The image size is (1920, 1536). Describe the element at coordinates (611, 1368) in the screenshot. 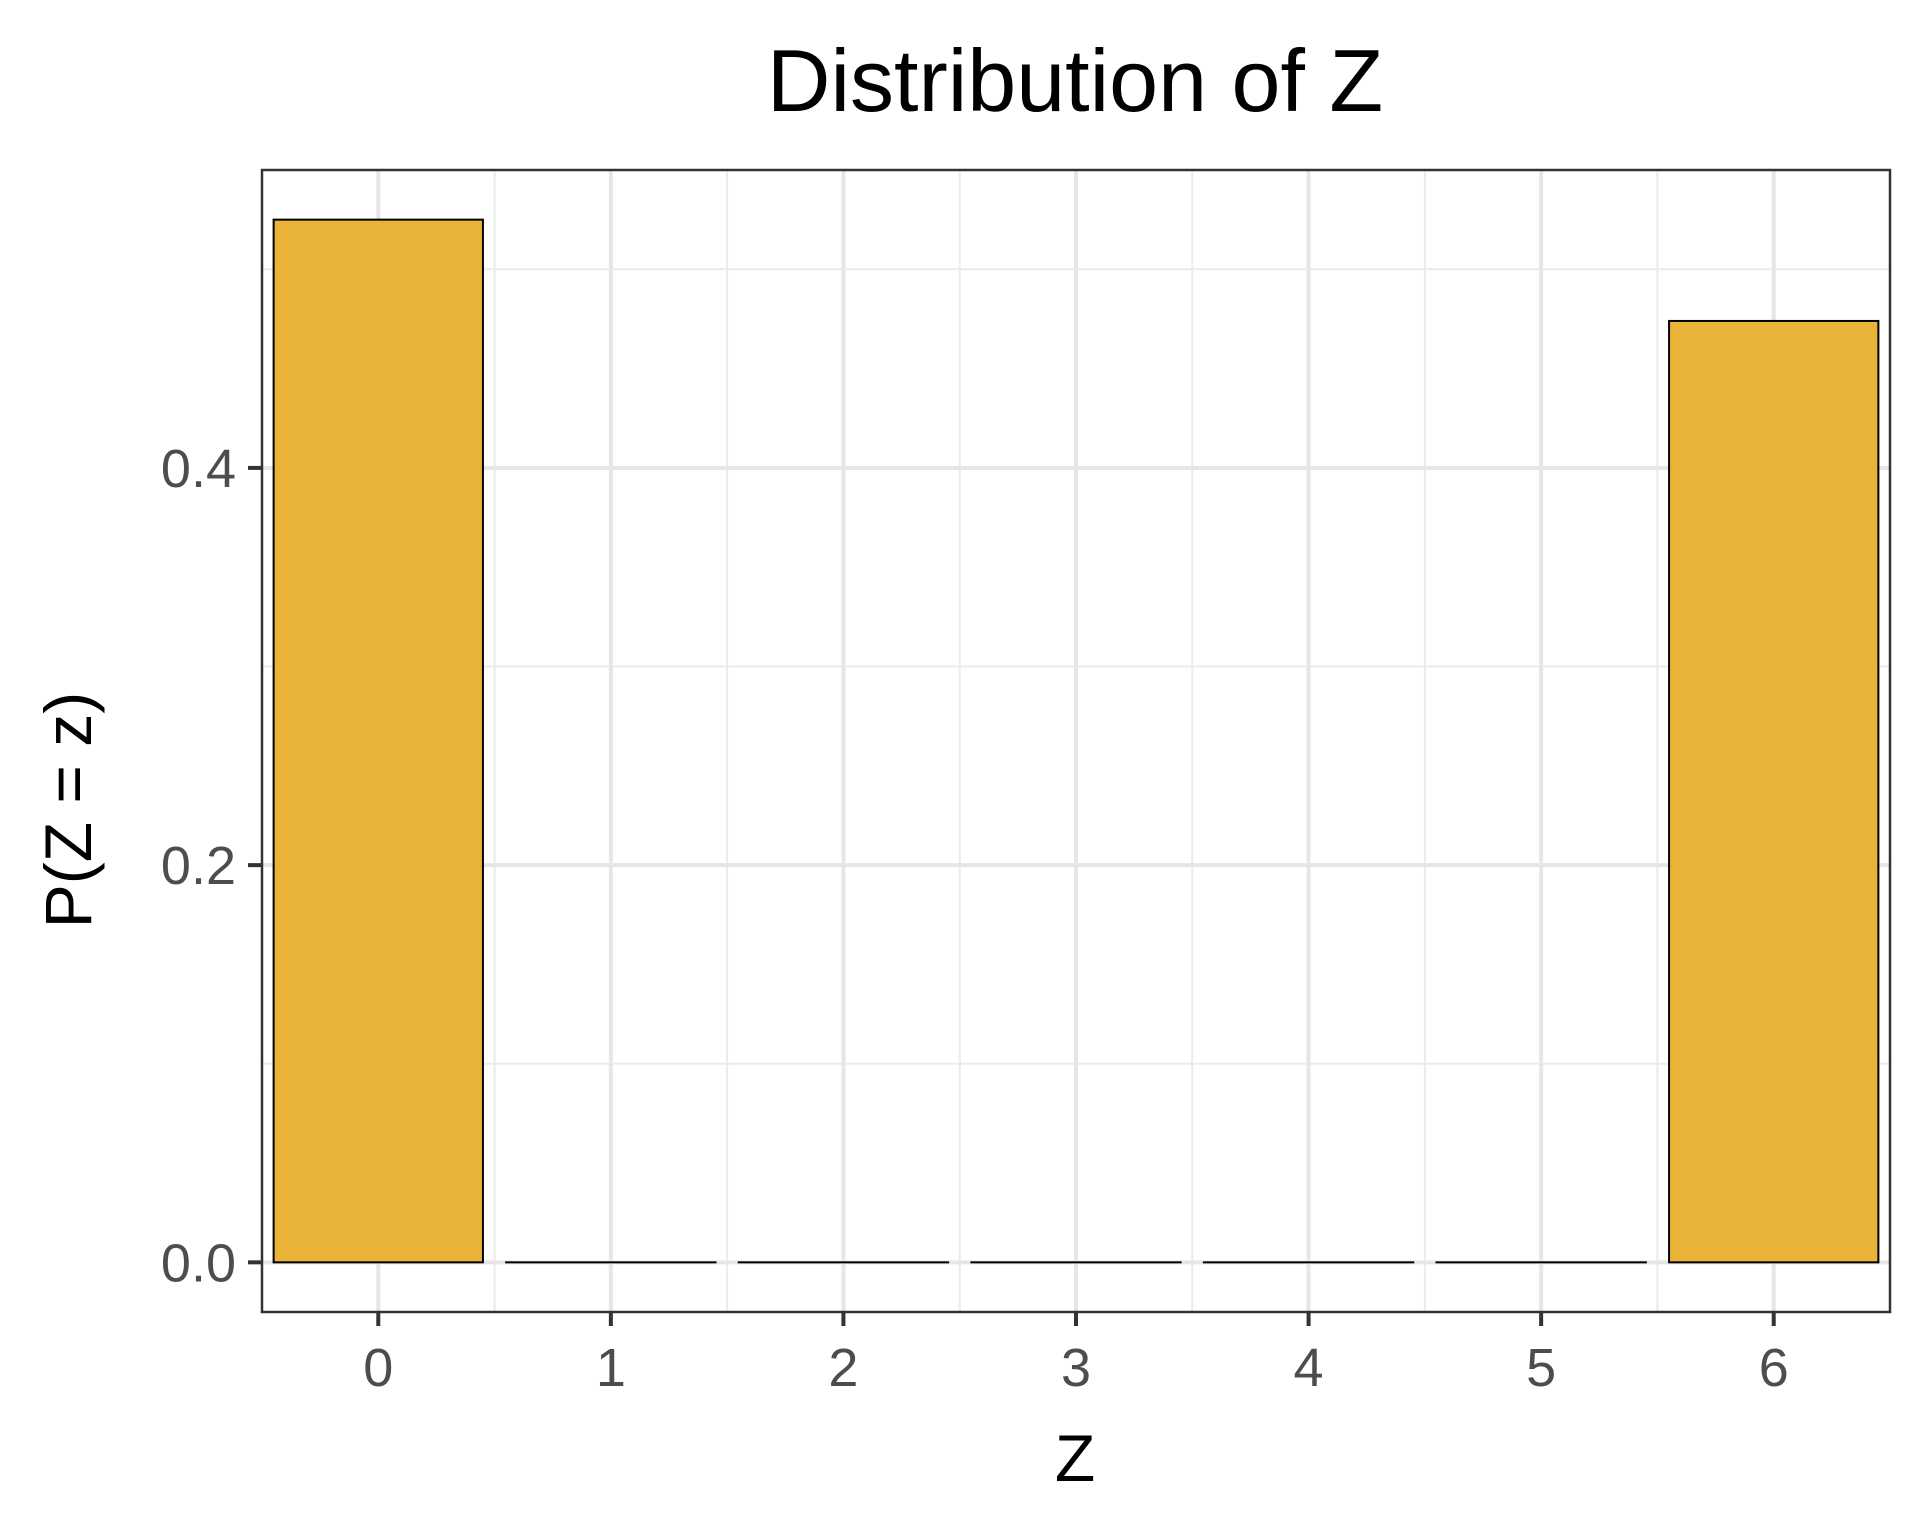

I see `x-tick-label: 1` at that location.